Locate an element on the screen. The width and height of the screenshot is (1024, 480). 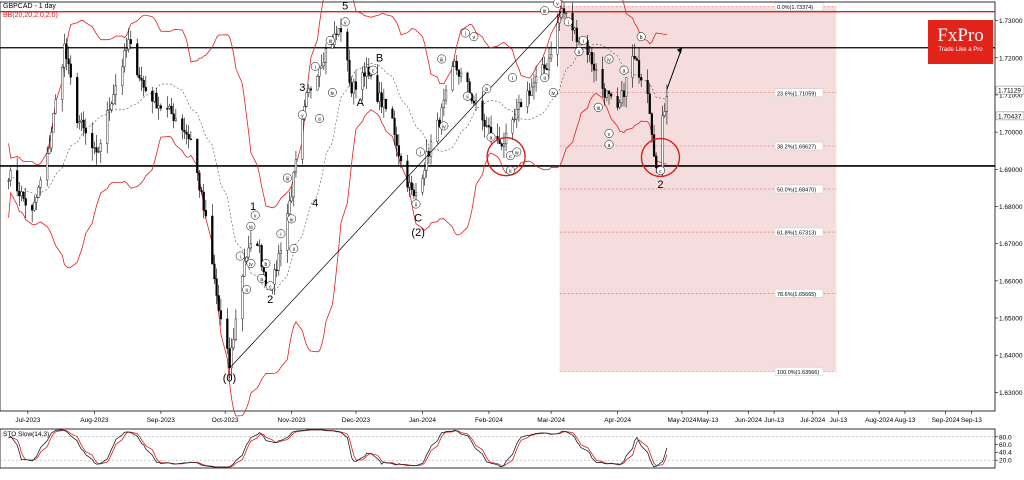
y-tick-label: 1.64000 is located at coordinates (1011, 356).